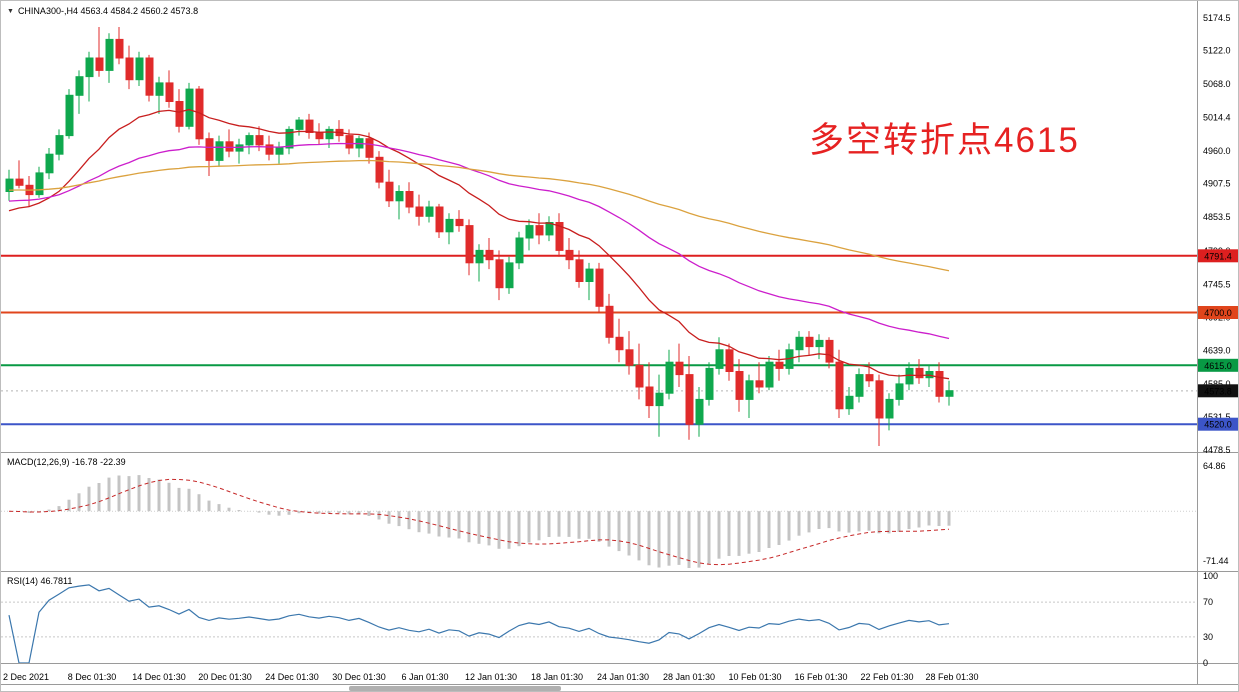 The height and width of the screenshot is (692, 1239). What do you see at coordinates (1216, 561) in the screenshot?
I see `macd-axis-tick: -71.44` at bounding box center [1216, 561].